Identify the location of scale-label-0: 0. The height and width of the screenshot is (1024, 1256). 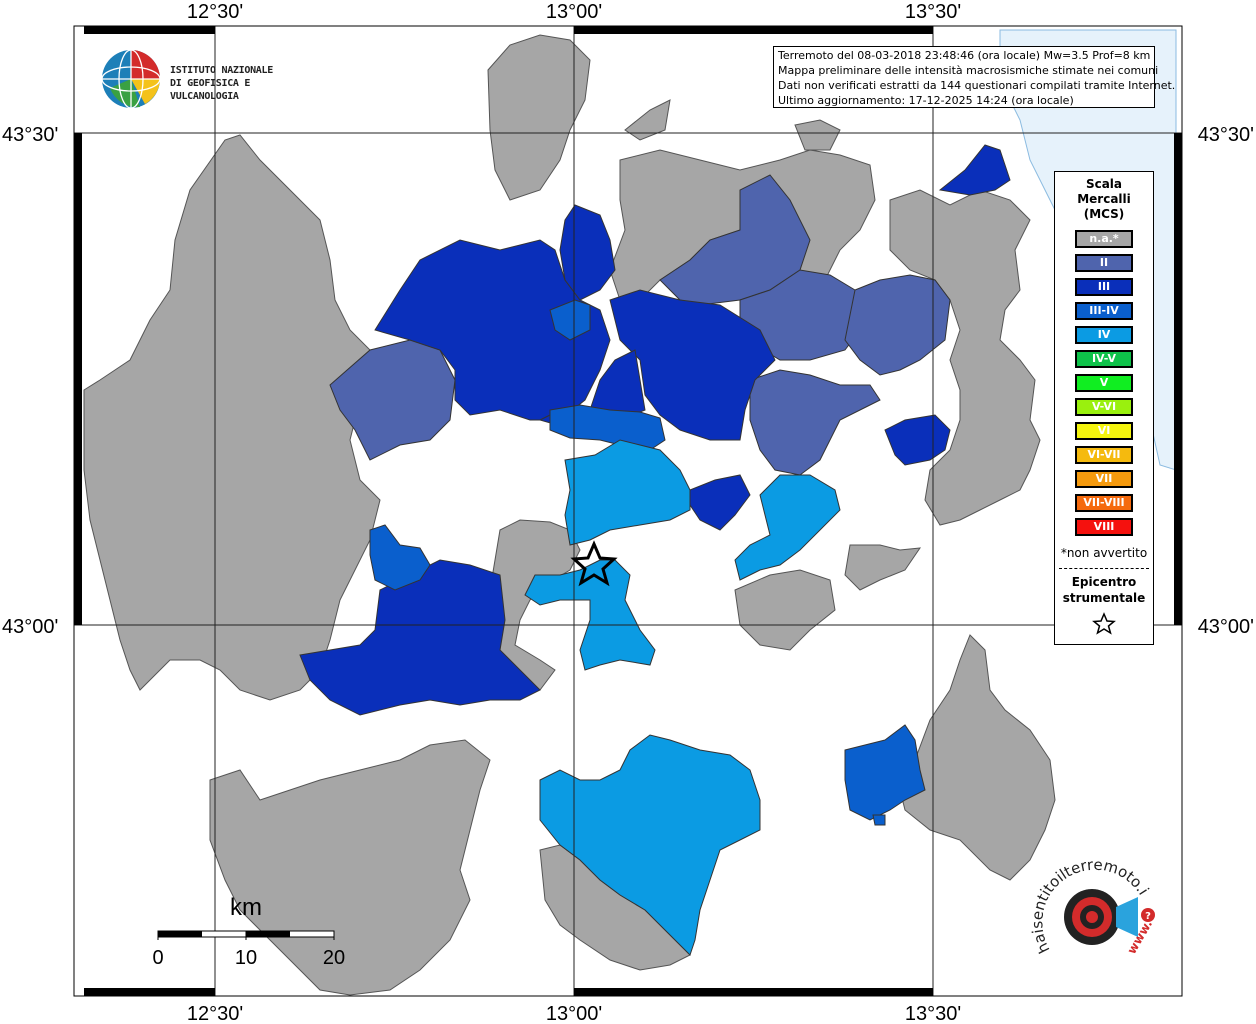
(157, 958).